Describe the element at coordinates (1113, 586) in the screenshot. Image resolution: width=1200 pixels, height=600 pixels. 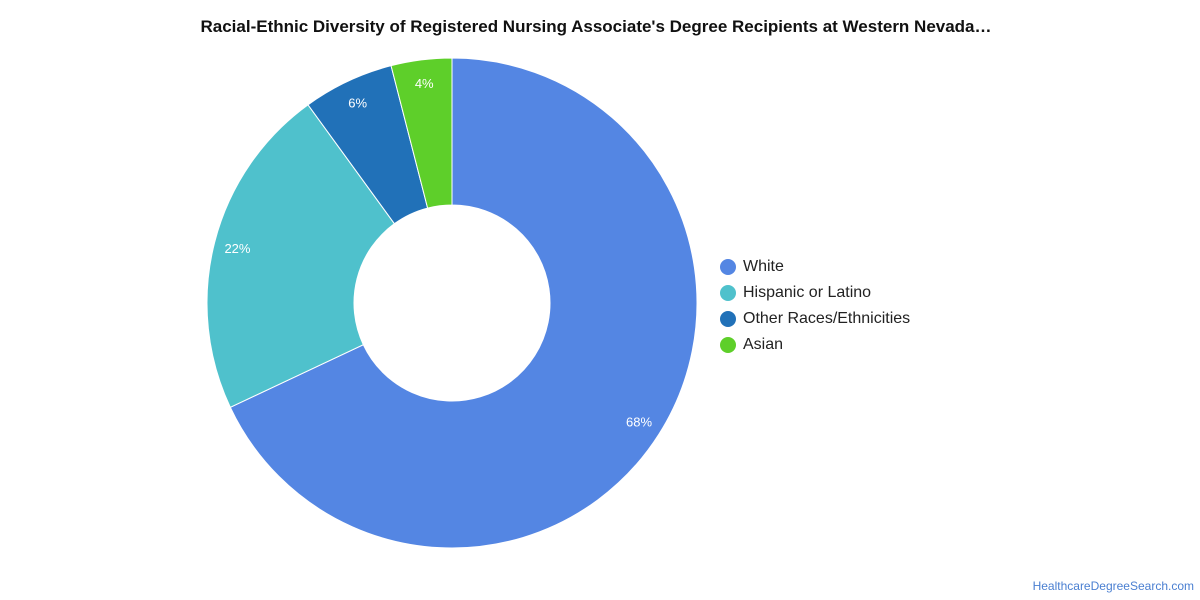
I see `source-link: HealthcareDegreeSearch.com` at that location.